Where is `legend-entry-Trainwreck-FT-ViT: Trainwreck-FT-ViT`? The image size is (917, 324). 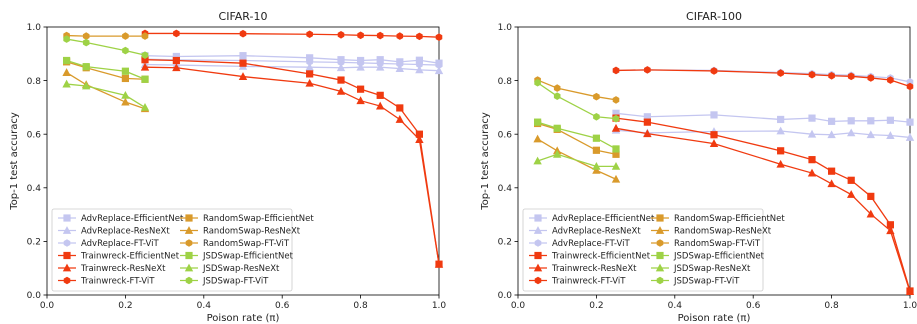 legend-entry-Trainwreck-FT-ViT: Trainwreck-FT-ViT is located at coordinates (577, 282).